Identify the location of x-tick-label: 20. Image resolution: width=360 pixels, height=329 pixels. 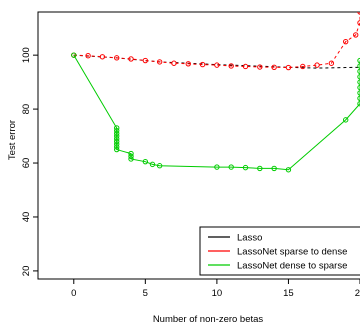
(357, 293).